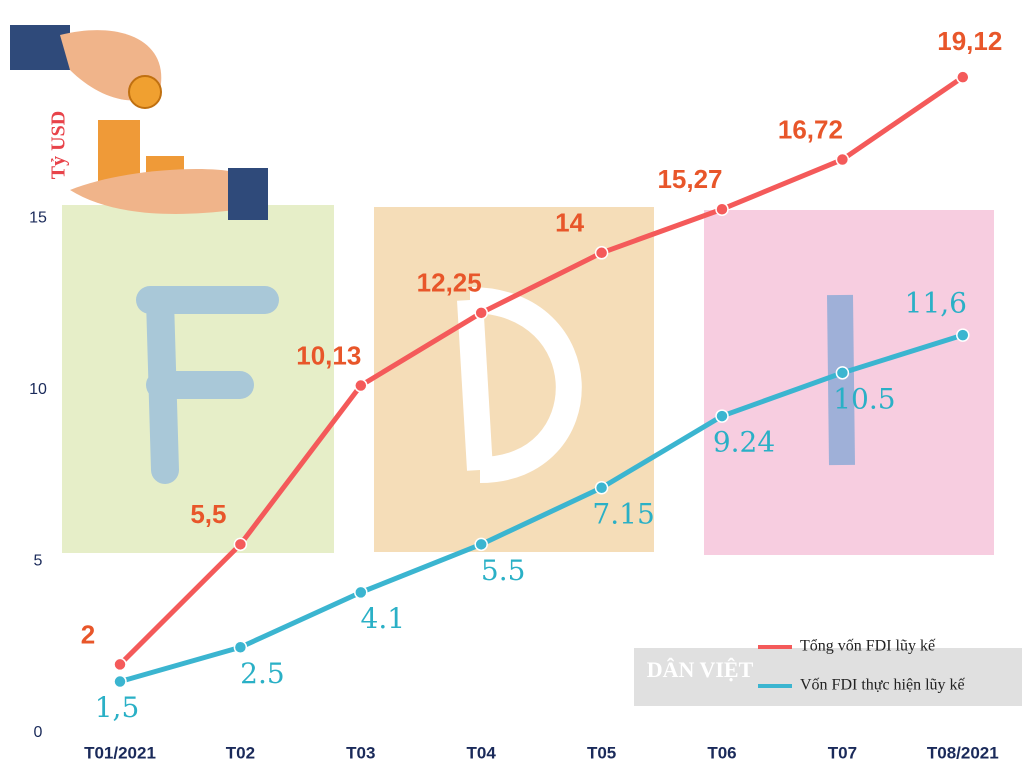 Image resolution: width=1024 pixels, height=768 pixels. What do you see at coordinates (601, 752) in the screenshot?
I see `x-tick-label: T05` at bounding box center [601, 752].